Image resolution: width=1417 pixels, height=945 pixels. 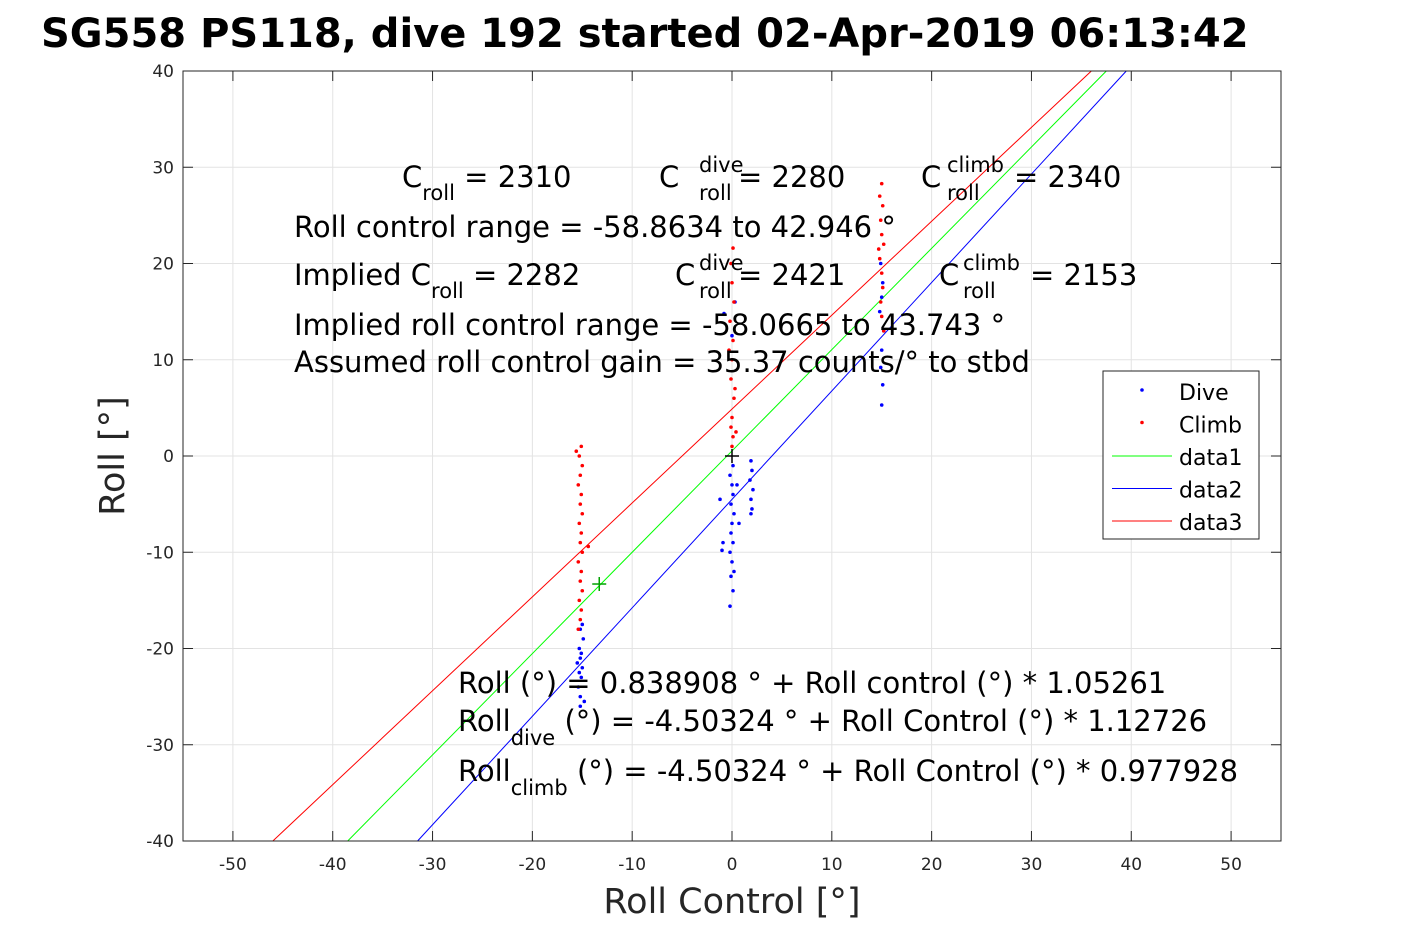 I want to click on legend-label-data3: data3, so click(x=1211, y=523).